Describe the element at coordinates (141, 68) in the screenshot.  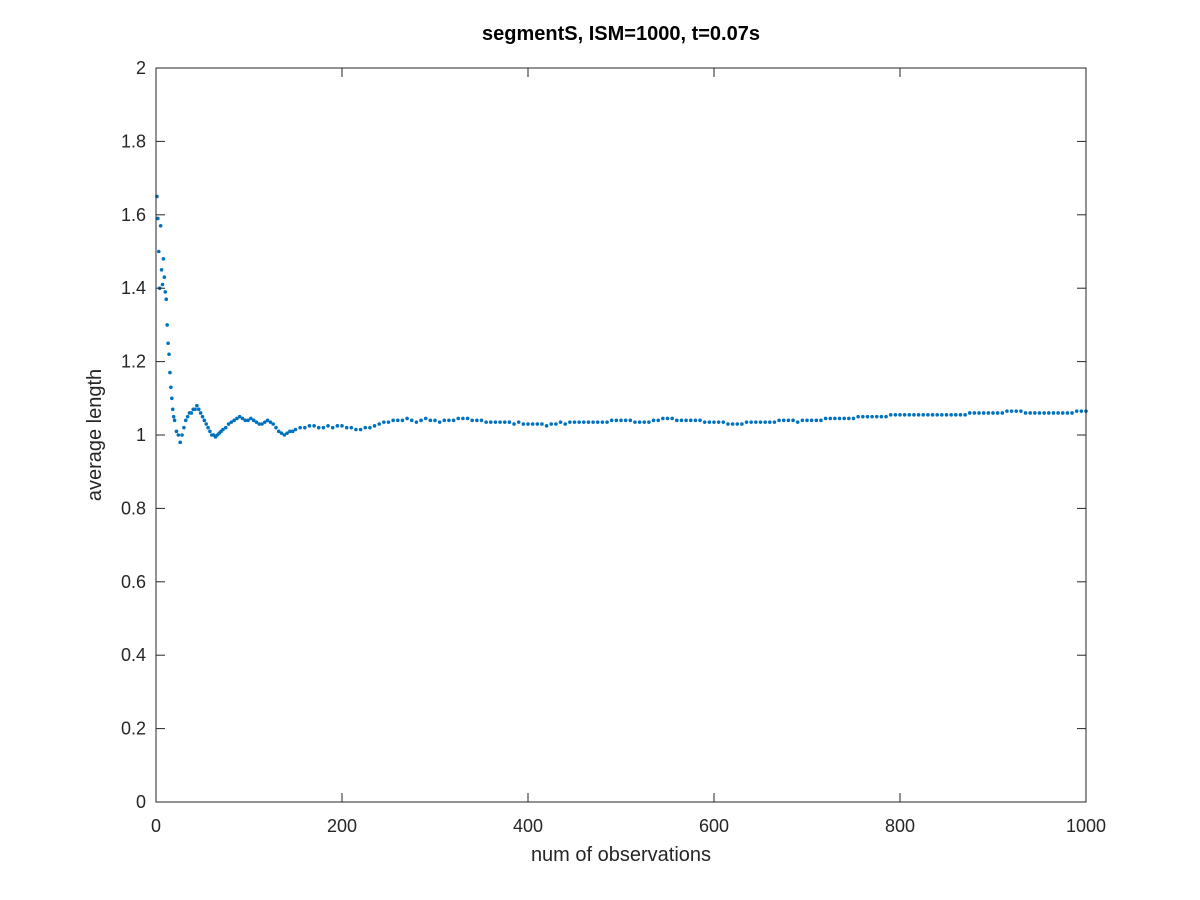
I see `y-tick-label: 2` at that location.